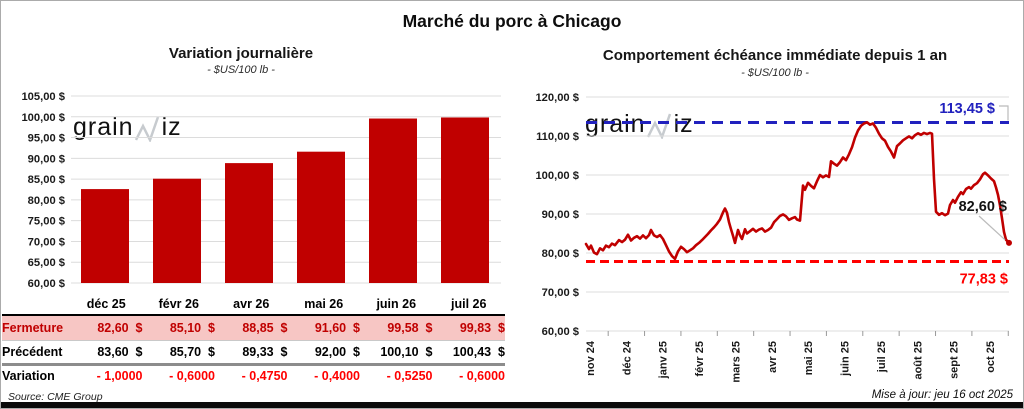  Describe the element at coordinates (809, 358) in the screenshot. I see `x-tick-label: mai 25` at that location.